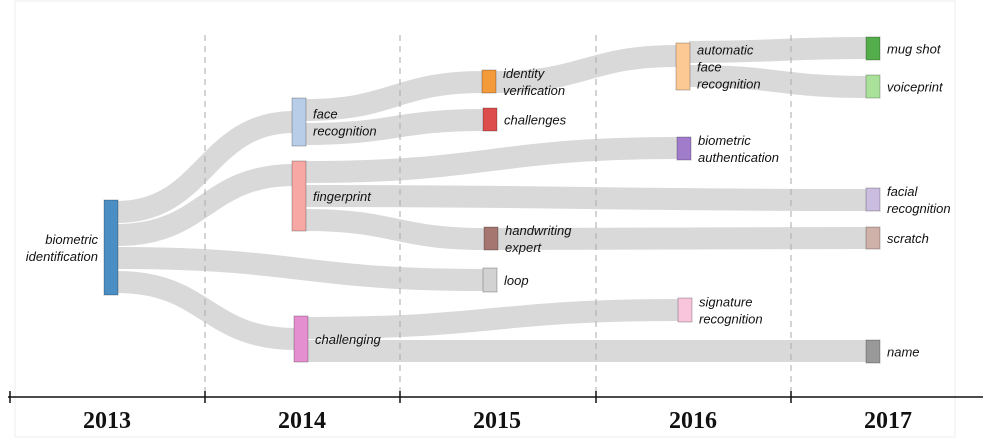 The image size is (983, 439). I want to click on year-label: 2015, so click(497, 421).